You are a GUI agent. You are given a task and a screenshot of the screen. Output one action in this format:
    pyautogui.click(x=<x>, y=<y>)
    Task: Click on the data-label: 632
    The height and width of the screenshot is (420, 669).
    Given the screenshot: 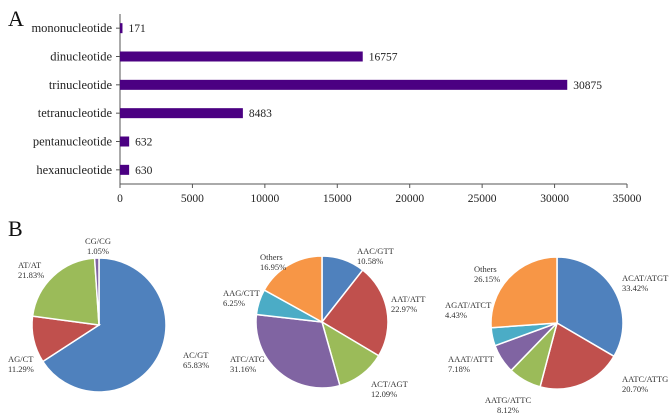 What is the action you would take?
    pyautogui.click(x=144, y=143)
    